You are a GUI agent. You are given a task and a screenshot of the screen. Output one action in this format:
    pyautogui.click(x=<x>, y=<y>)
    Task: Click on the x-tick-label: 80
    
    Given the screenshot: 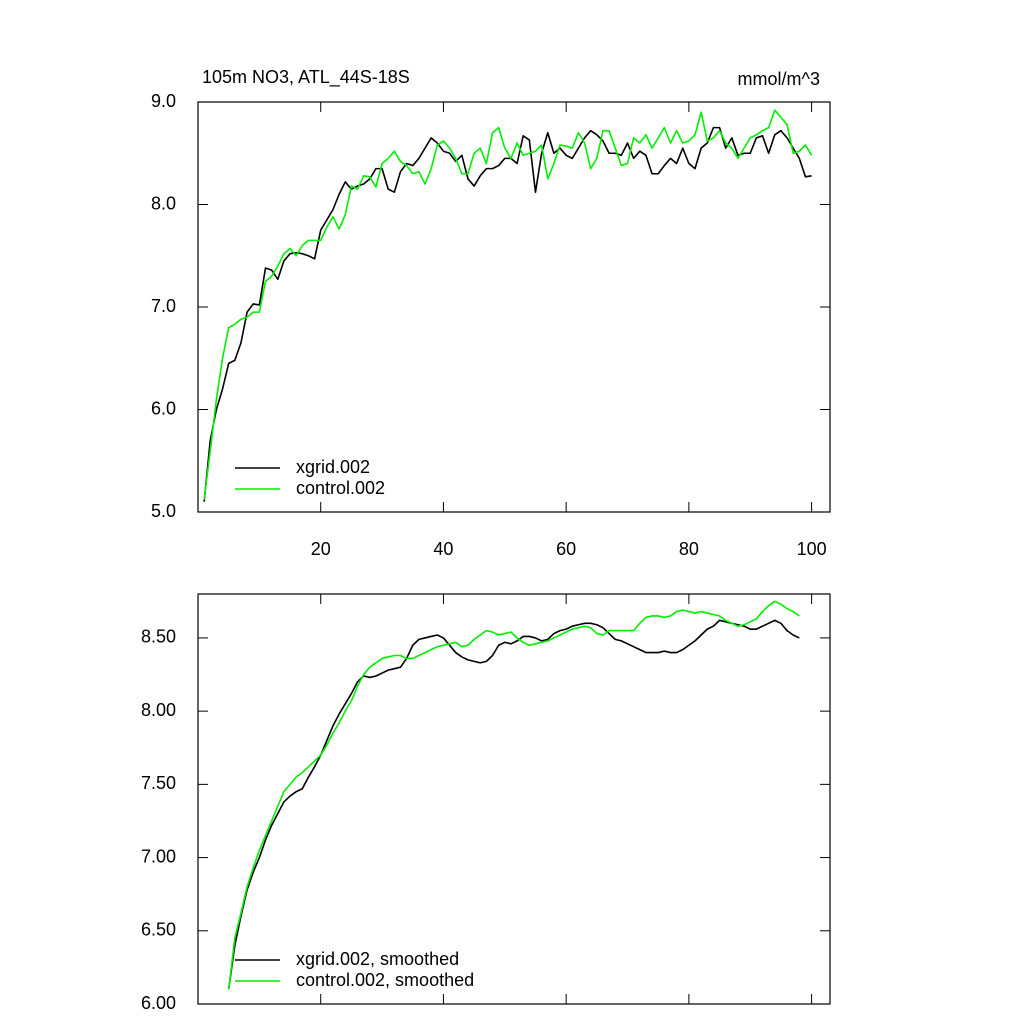 What is the action you would take?
    pyautogui.click(x=689, y=549)
    